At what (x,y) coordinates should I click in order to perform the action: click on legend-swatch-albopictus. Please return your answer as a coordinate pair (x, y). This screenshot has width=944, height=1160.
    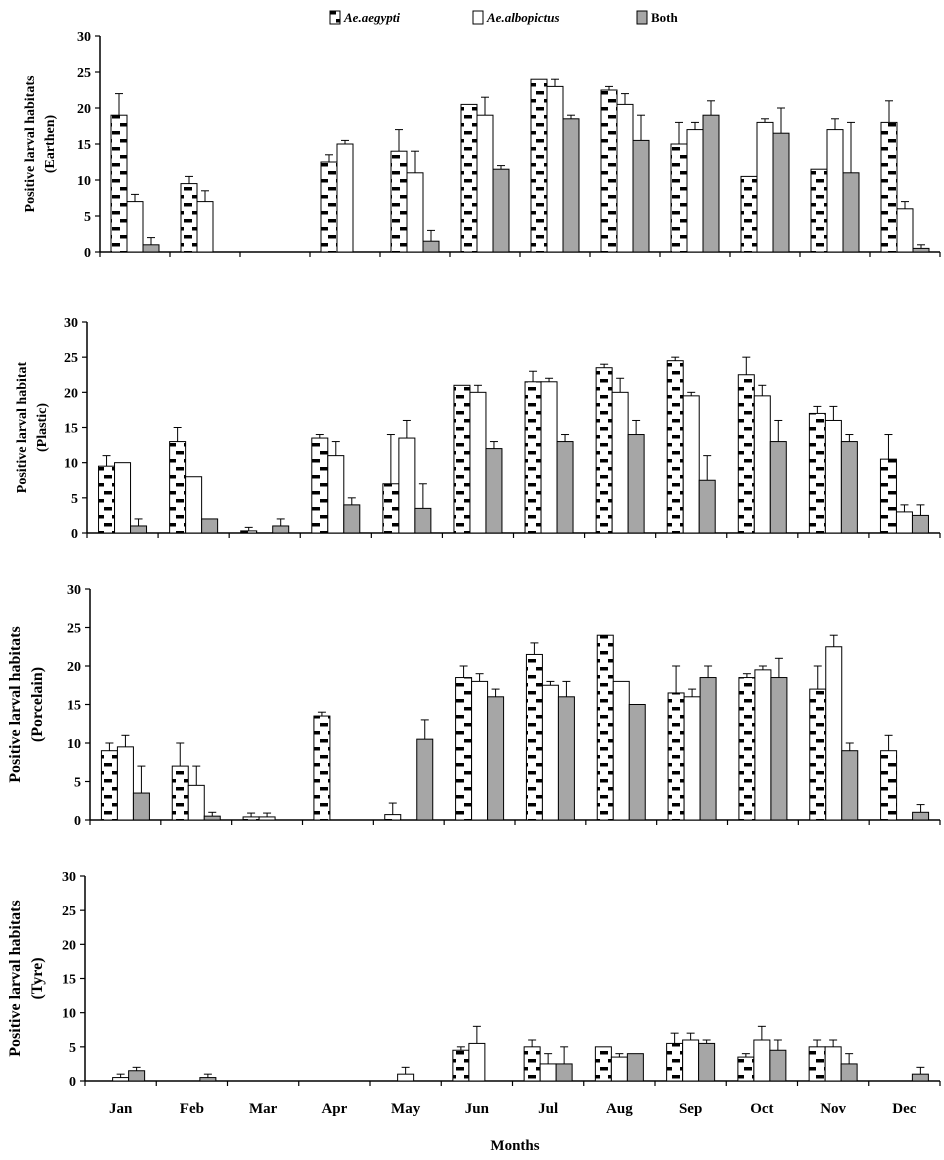
    Looking at the image, I should click on (478, 17).